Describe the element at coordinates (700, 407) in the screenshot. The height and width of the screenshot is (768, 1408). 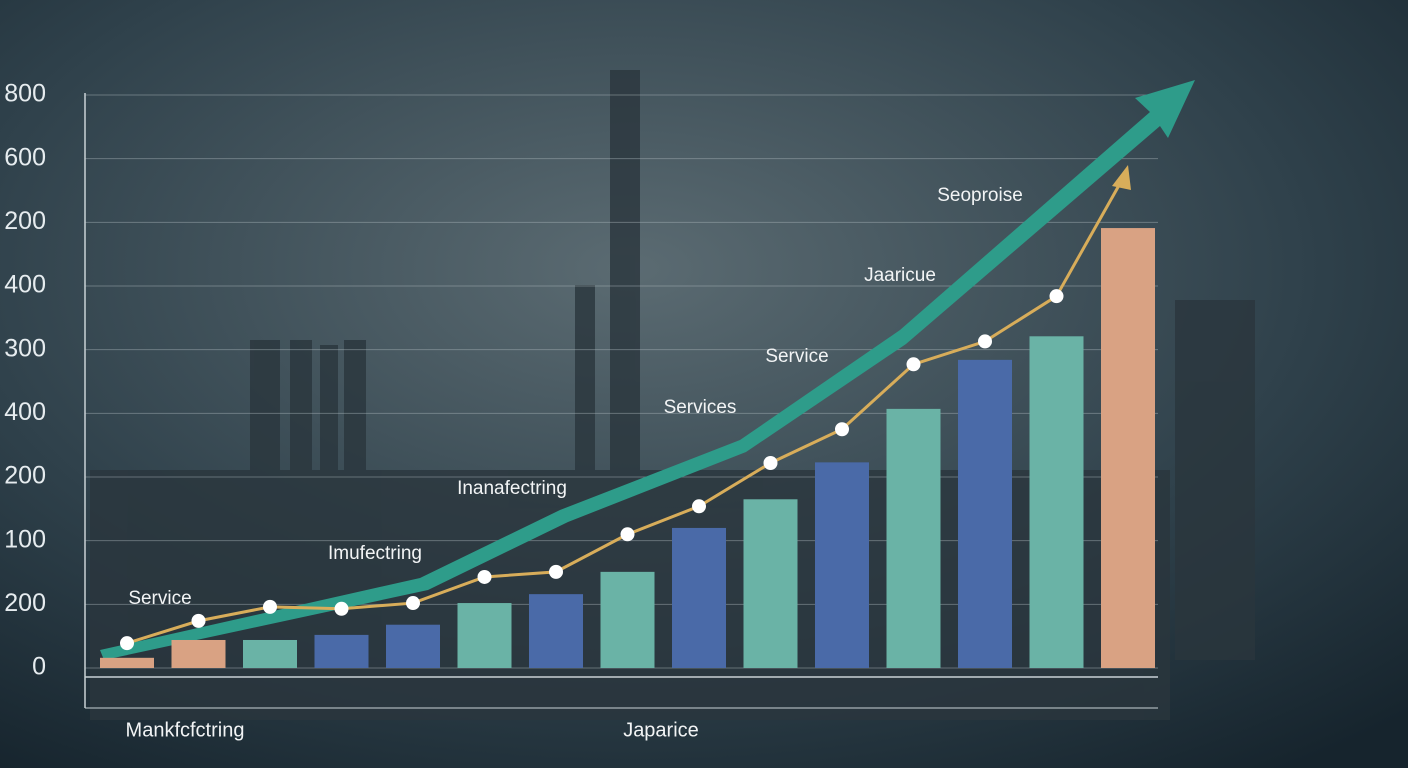
I see `annotation: Services` at that location.